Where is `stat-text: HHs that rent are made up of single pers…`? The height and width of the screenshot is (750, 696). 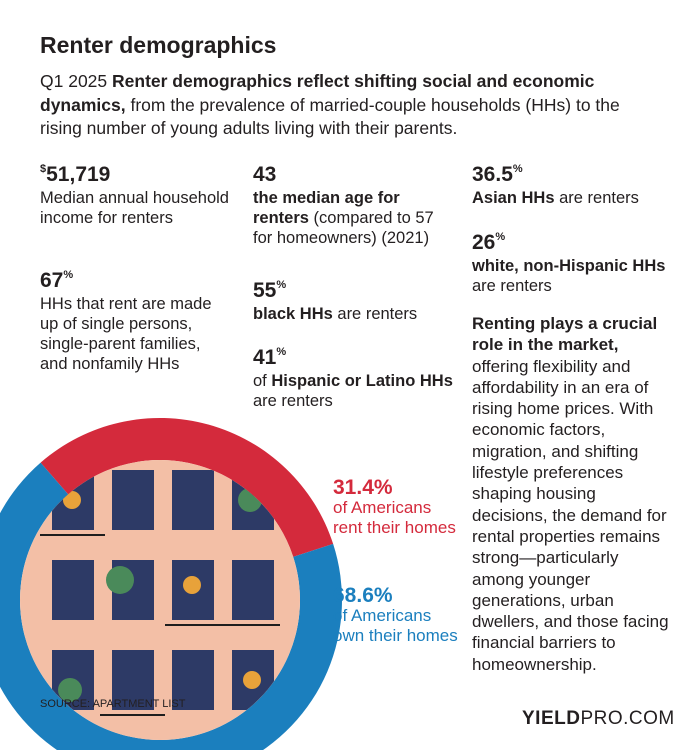 stat-text: HHs that rent are made up of single pers… is located at coordinates (126, 334).